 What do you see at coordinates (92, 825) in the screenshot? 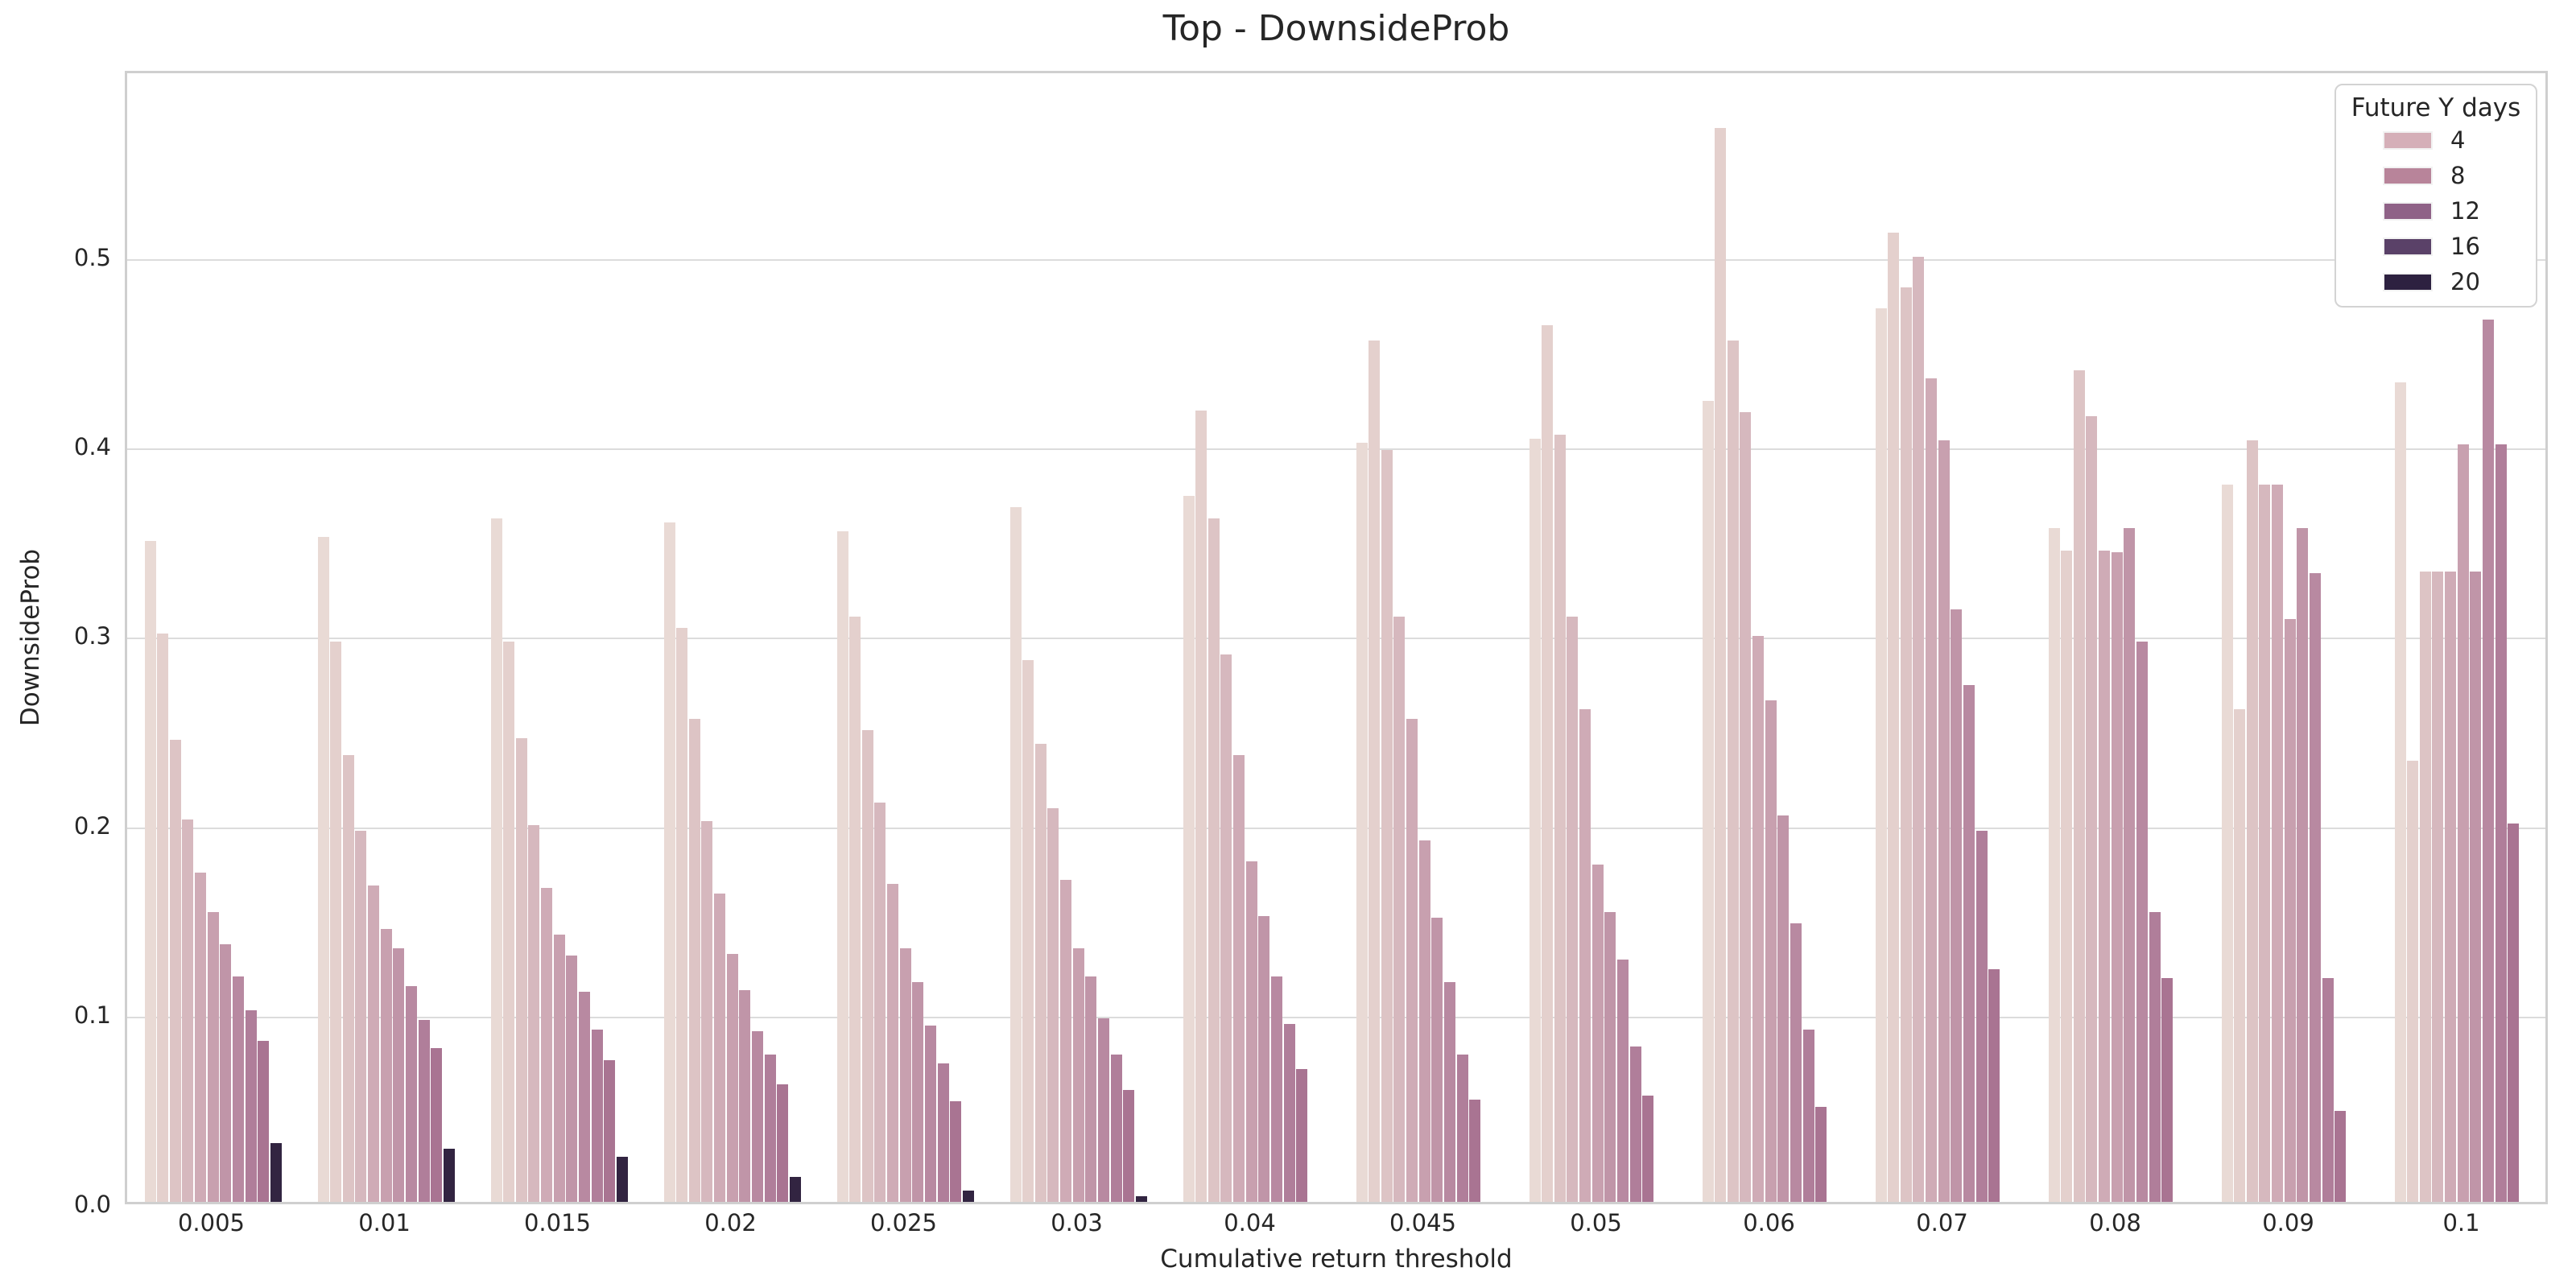
I see `y-tick-label: 0.2` at bounding box center [92, 825].